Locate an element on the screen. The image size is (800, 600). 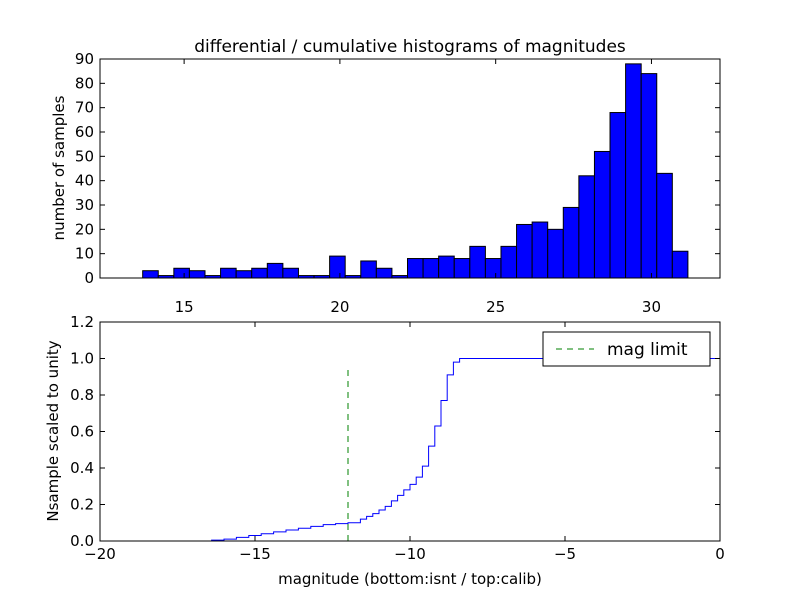
top-y-tick-label: 30 is located at coordinates (84, 205).